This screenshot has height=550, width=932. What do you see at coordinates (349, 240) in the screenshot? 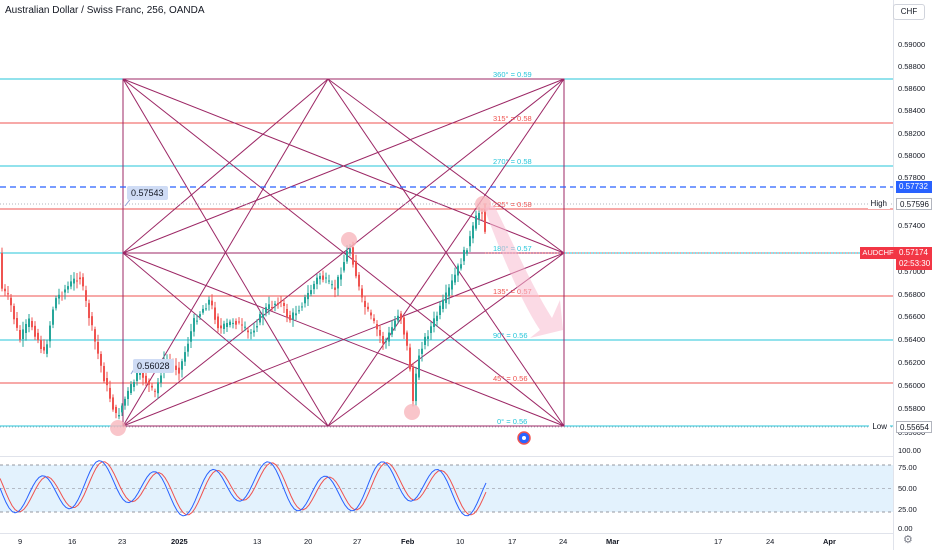
I see `swing-high-marker` at bounding box center [349, 240].